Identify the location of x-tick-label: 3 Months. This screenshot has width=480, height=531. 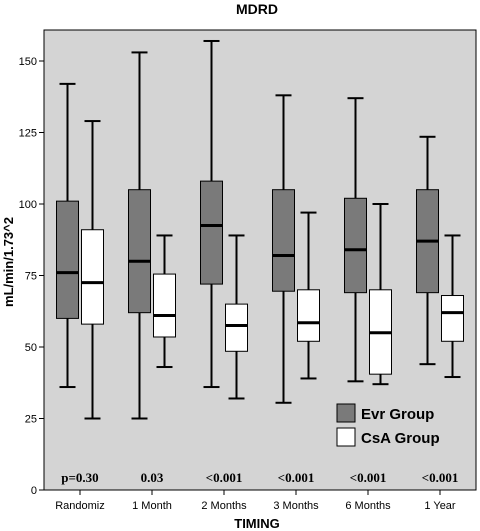
(296, 506).